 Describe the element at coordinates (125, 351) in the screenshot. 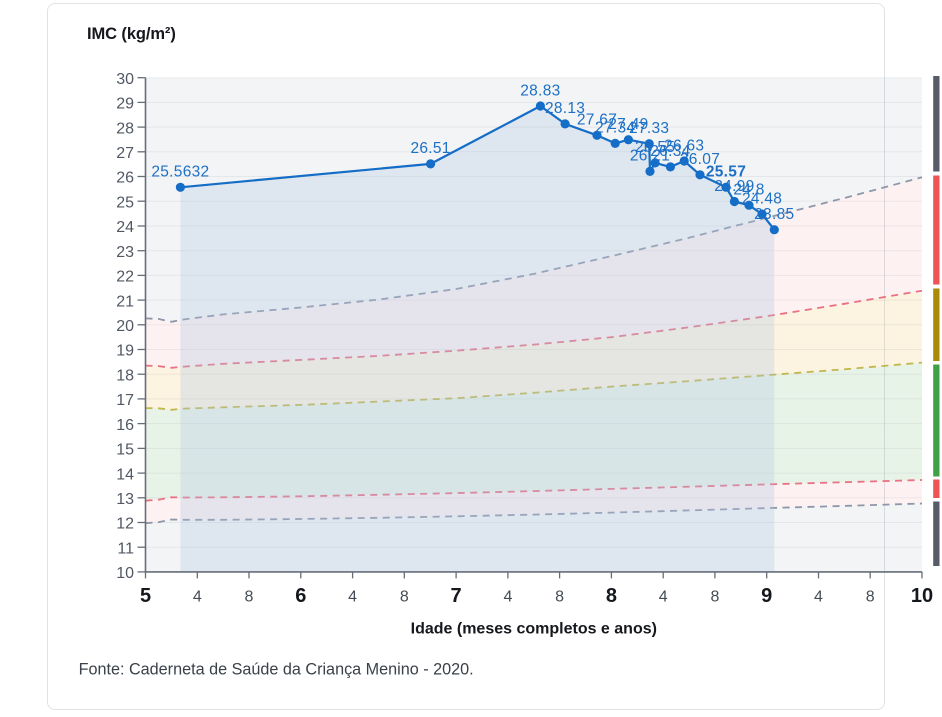

I see `svg-text: 19` at that location.